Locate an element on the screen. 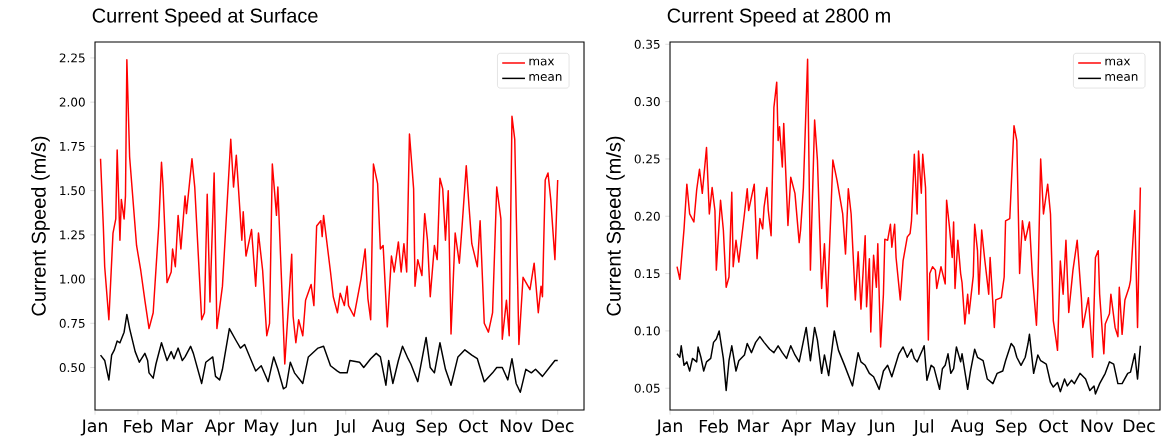 The width and height of the screenshot is (1174, 443). y-tick-label: 1.00 is located at coordinates (72, 279).